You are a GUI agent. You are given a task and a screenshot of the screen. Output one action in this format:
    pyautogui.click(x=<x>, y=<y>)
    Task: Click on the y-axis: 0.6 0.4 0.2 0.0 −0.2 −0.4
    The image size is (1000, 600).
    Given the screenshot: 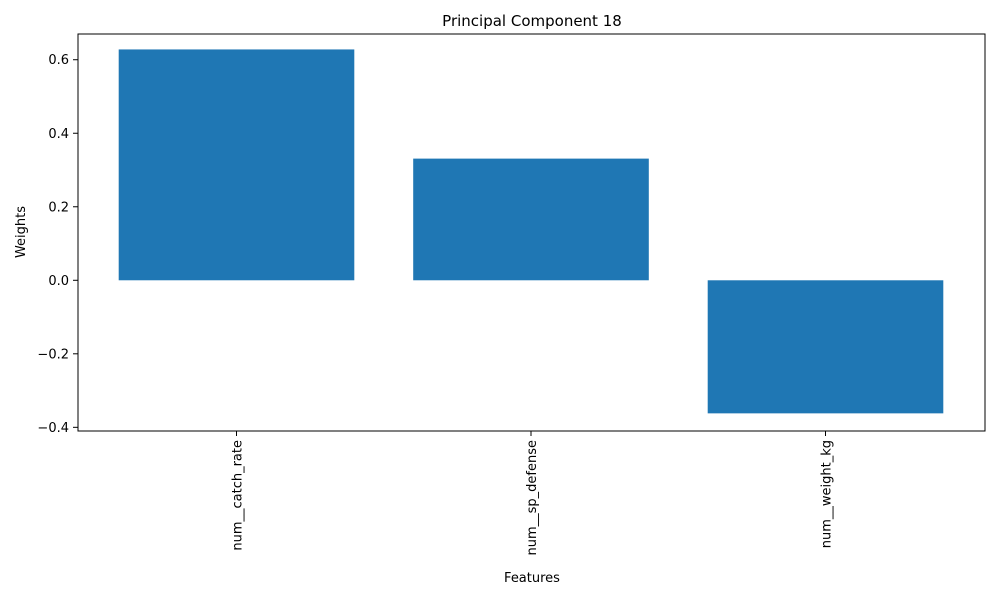 What is the action you would take?
    pyautogui.click(x=57, y=244)
    